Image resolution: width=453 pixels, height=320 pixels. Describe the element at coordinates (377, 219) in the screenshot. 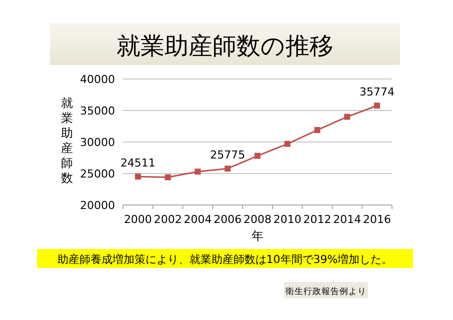

I see `x-tick-label: 2016` at that location.